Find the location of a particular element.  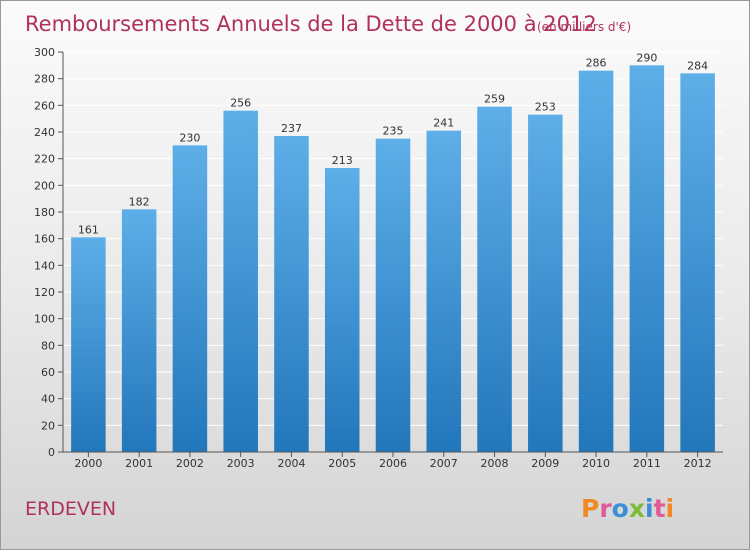

location-label: ERDEVEN is located at coordinates (70, 509).